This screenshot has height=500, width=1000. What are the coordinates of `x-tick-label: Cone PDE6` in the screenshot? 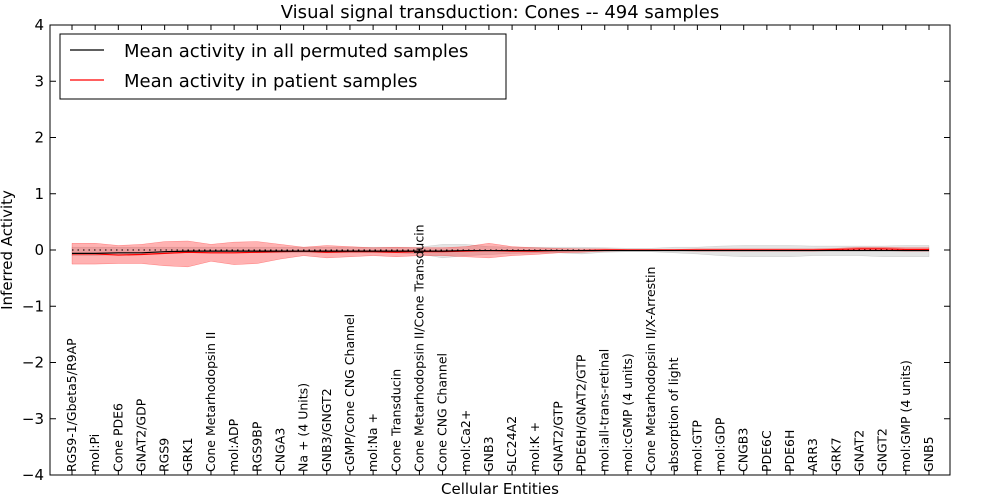 It's located at (117, 437).